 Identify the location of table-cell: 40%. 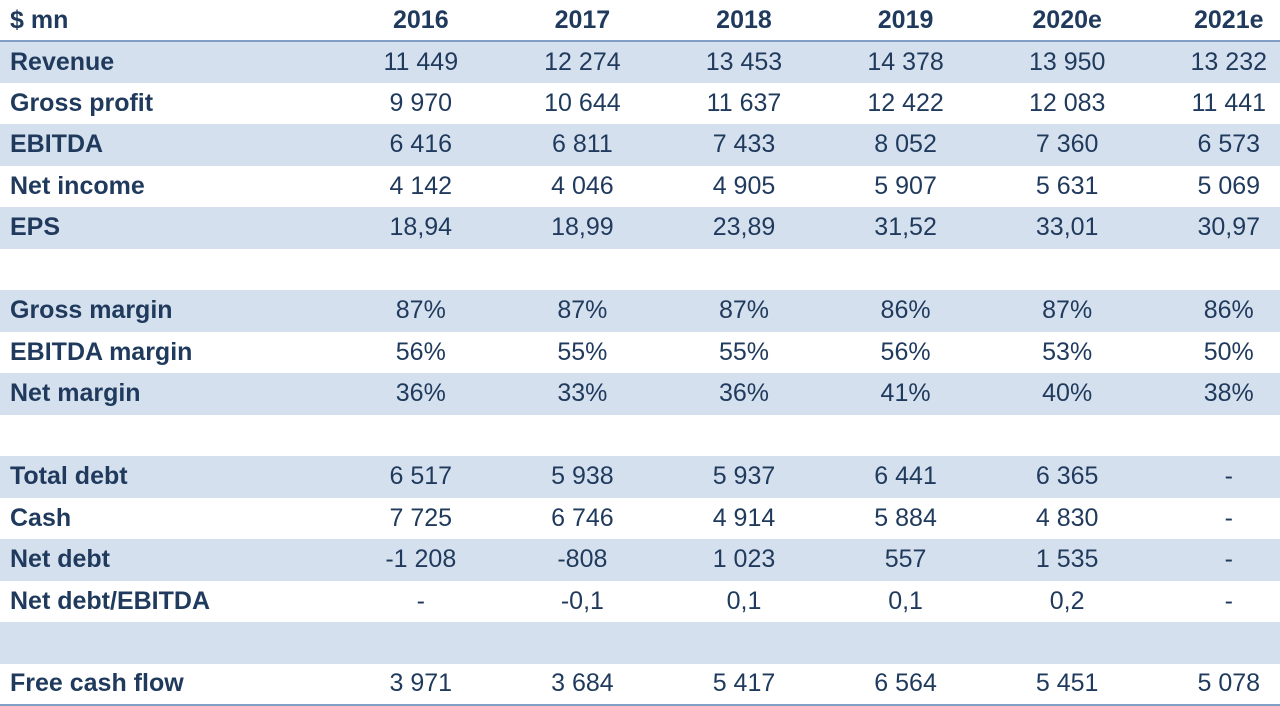
(1067, 394).